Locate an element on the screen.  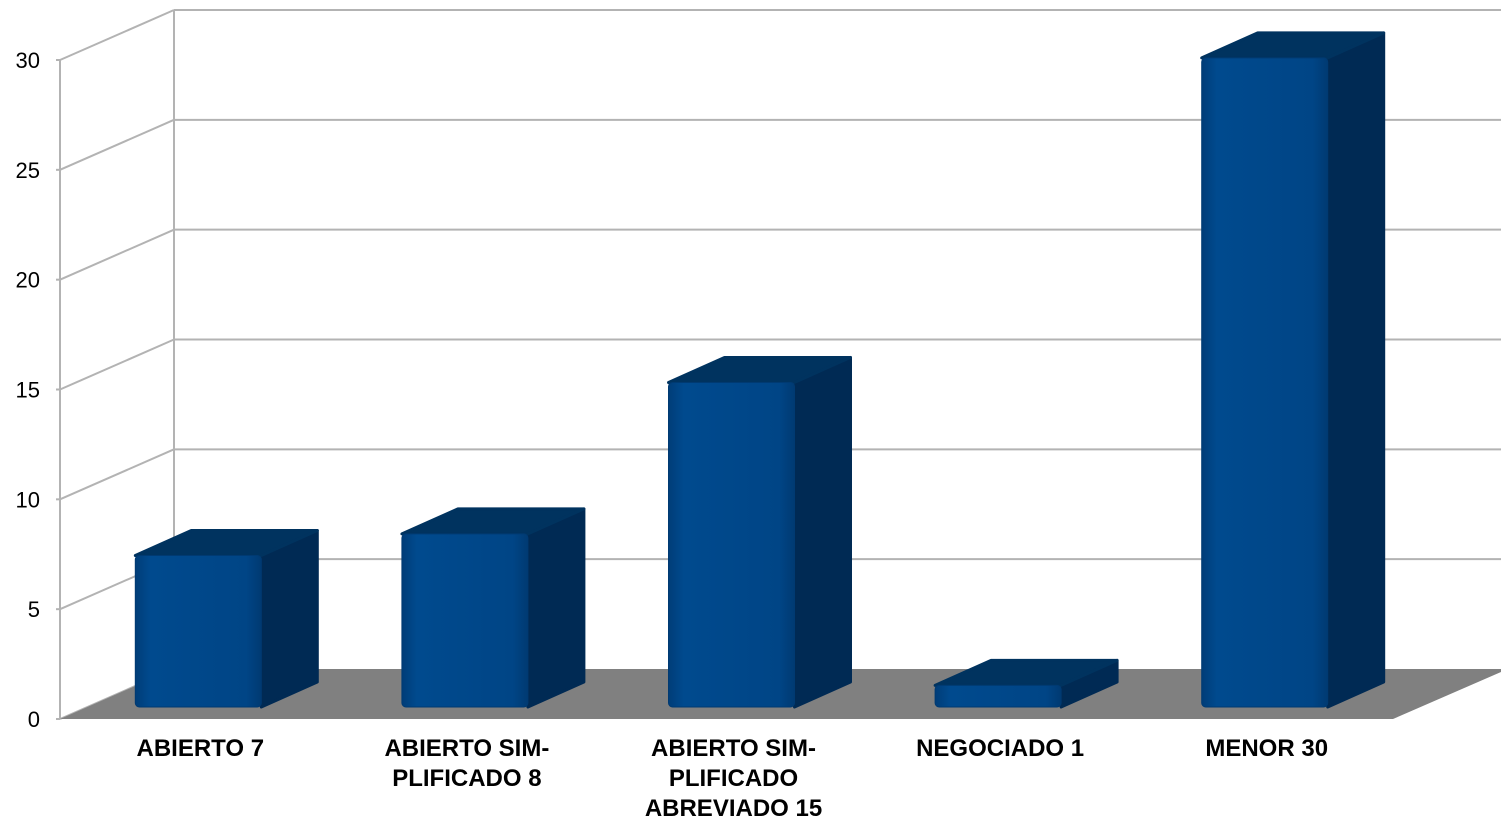
y-axis-ticks: 0 5 10 15 20 25 30 is located at coordinates (38, 390).